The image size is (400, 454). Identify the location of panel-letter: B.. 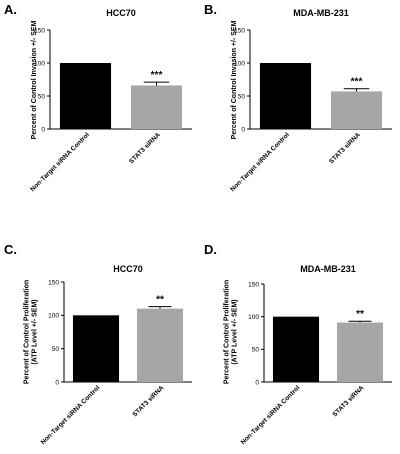
(210, 9).